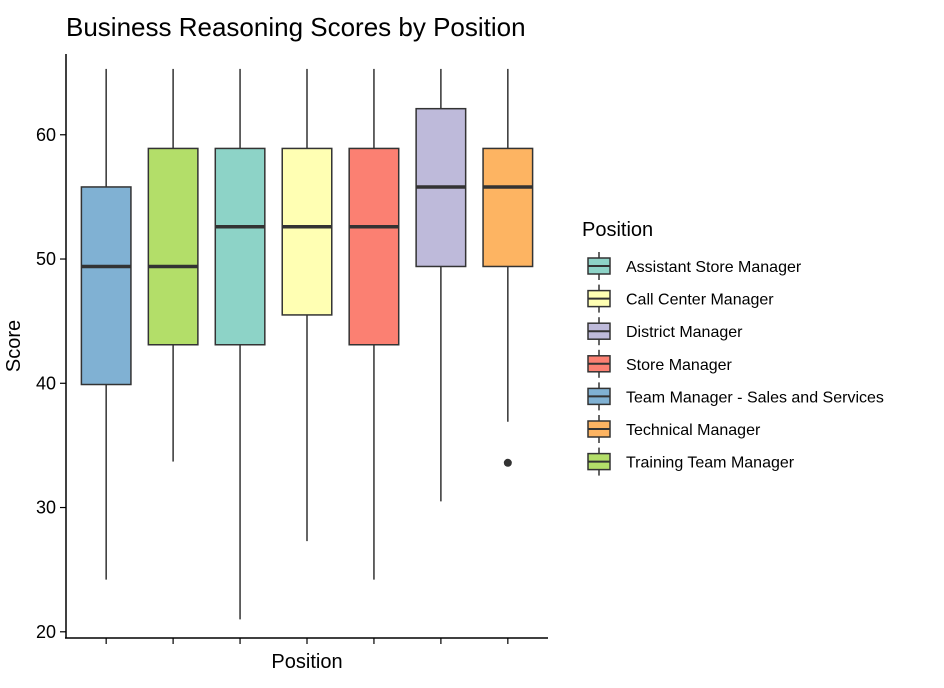  Describe the element at coordinates (14, 346) in the screenshot. I see `y-axis-title: Score` at that location.